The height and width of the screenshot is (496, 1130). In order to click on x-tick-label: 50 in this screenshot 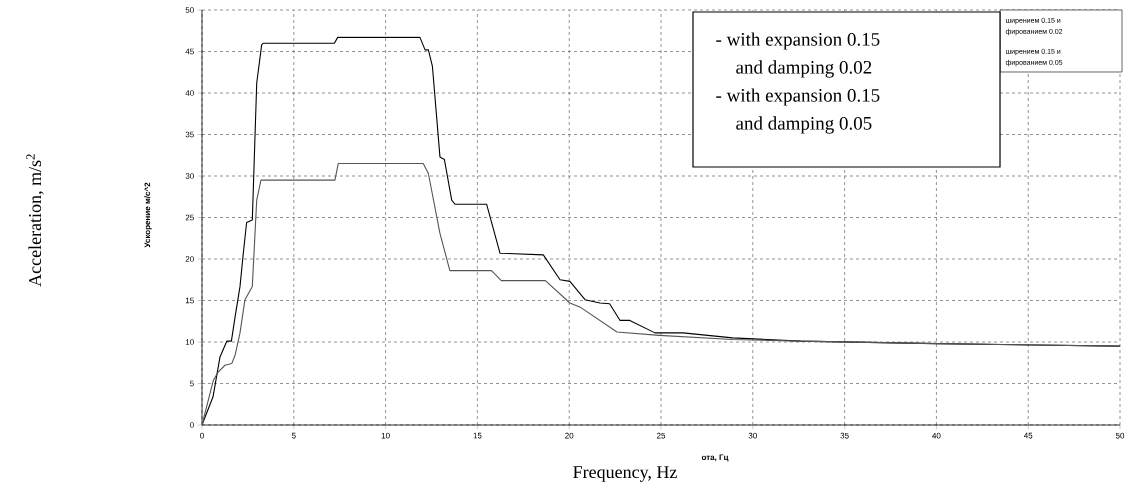, I will do `click(1120, 435)`.